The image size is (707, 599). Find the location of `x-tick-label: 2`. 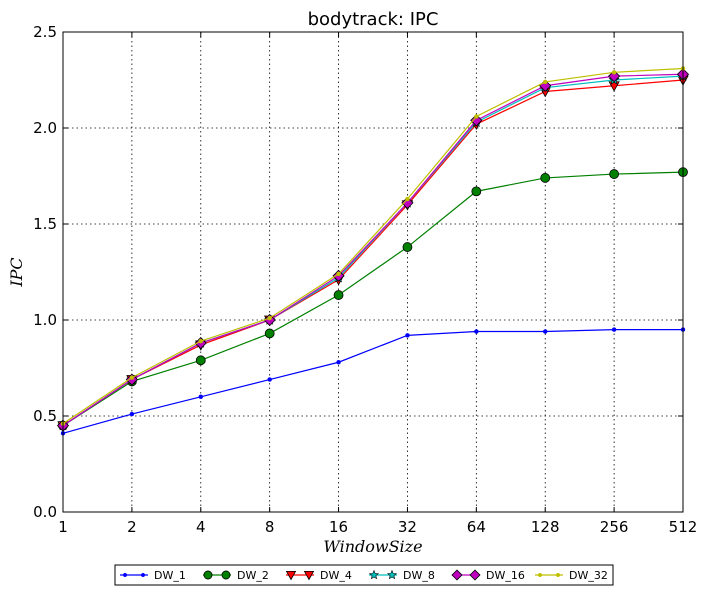

x-tick-label: 2 is located at coordinates (132, 527).